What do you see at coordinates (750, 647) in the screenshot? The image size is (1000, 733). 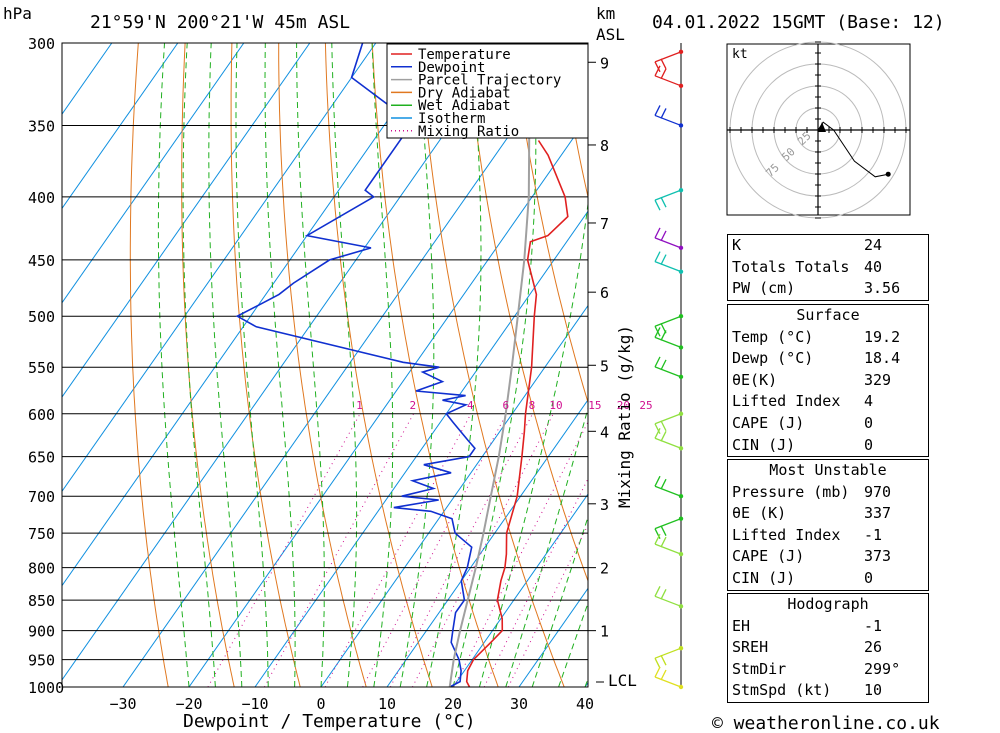 I see `row-label: SREH` at bounding box center [750, 647].